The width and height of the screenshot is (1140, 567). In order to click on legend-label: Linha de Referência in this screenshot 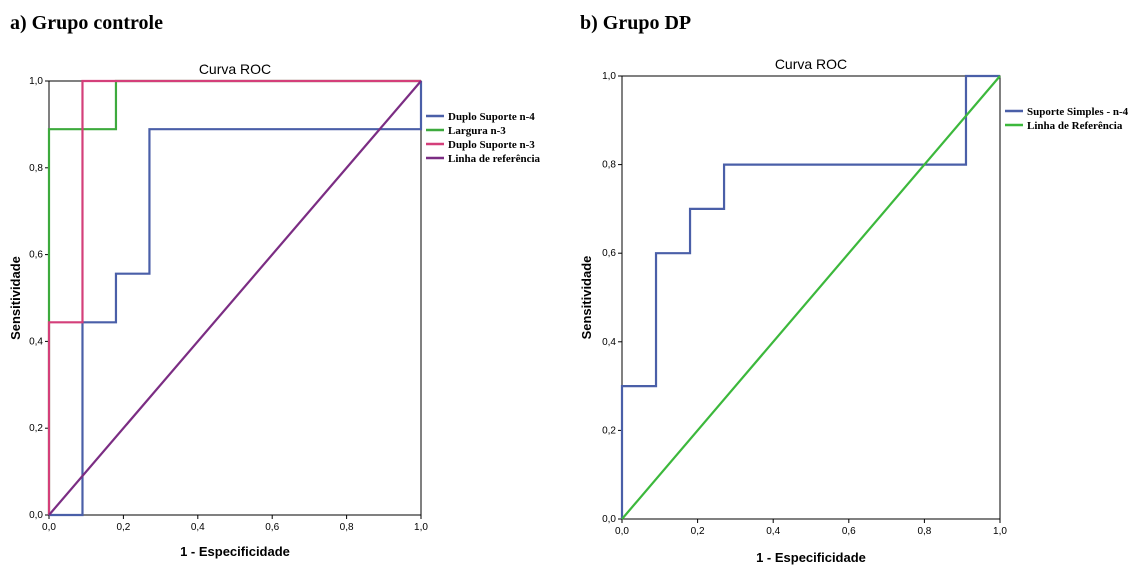, I will do `click(1075, 126)`.